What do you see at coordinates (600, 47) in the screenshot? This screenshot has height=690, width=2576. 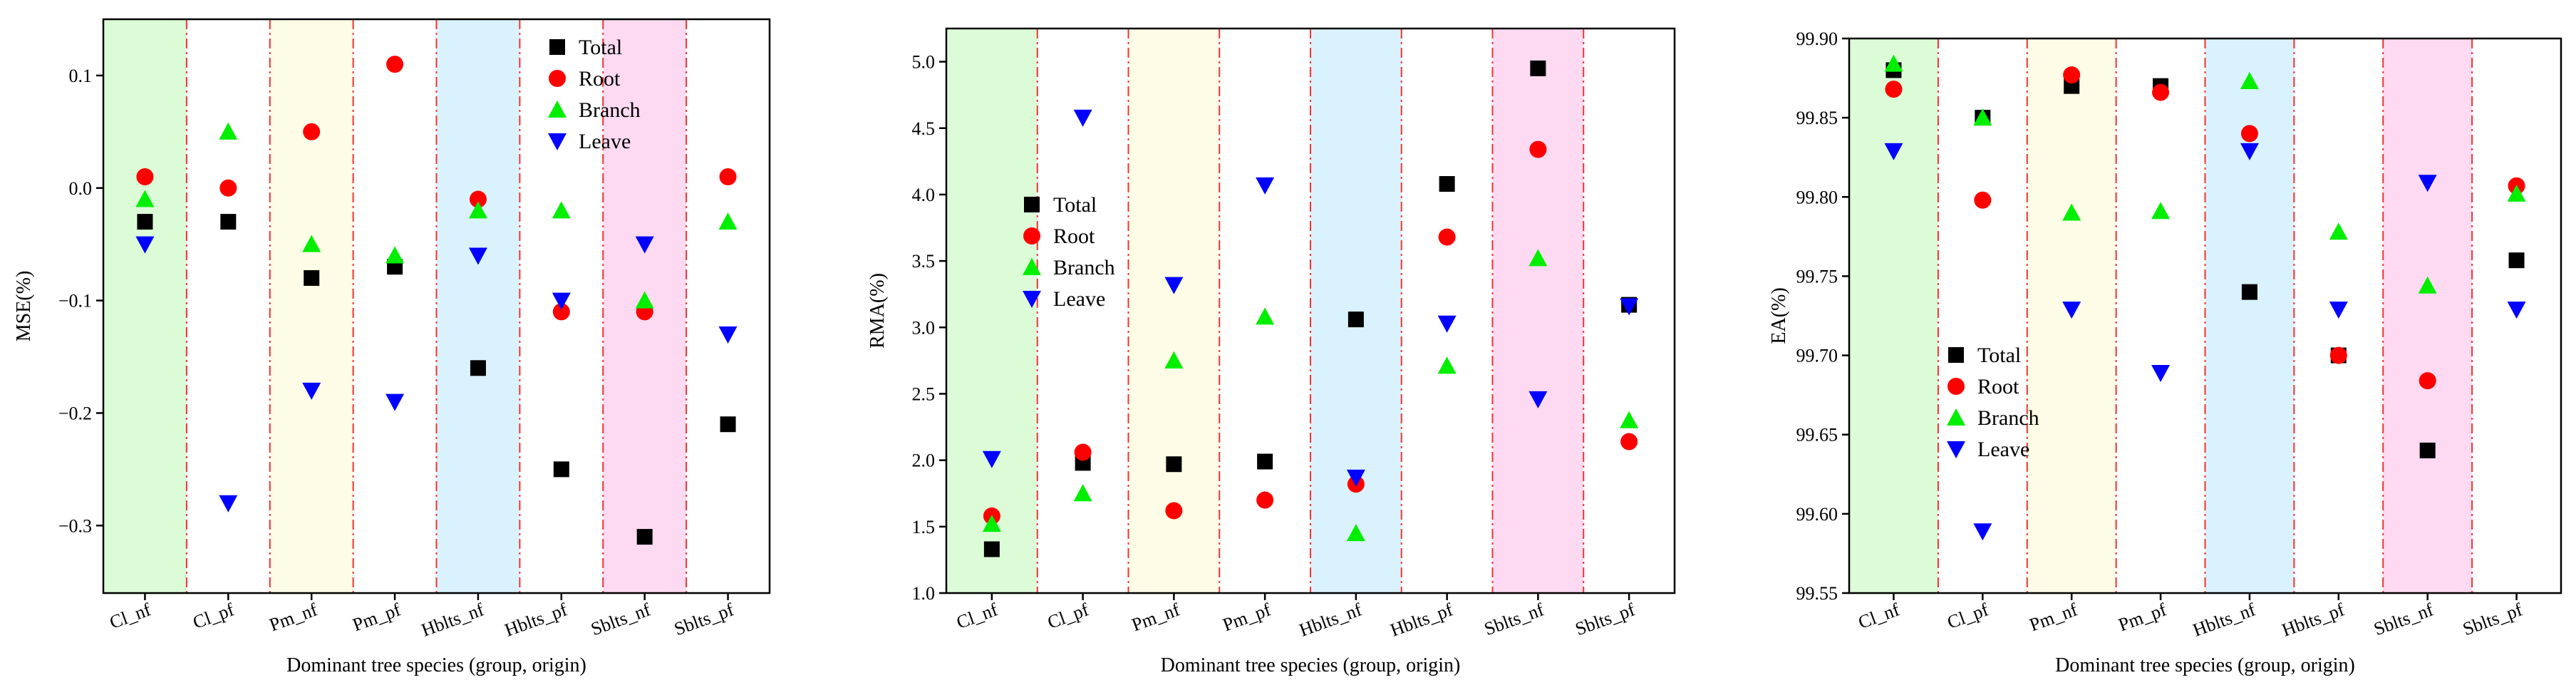 I see `mse-legend-label-total: Total` at bounding box center [600, 47].